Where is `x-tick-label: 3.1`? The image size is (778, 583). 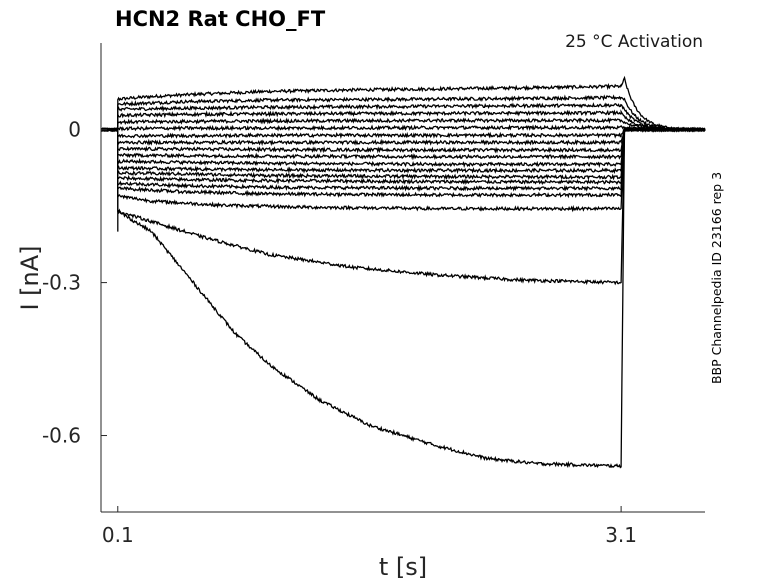
x-tick-label: 3.1 is located at coordinates (621, 535).